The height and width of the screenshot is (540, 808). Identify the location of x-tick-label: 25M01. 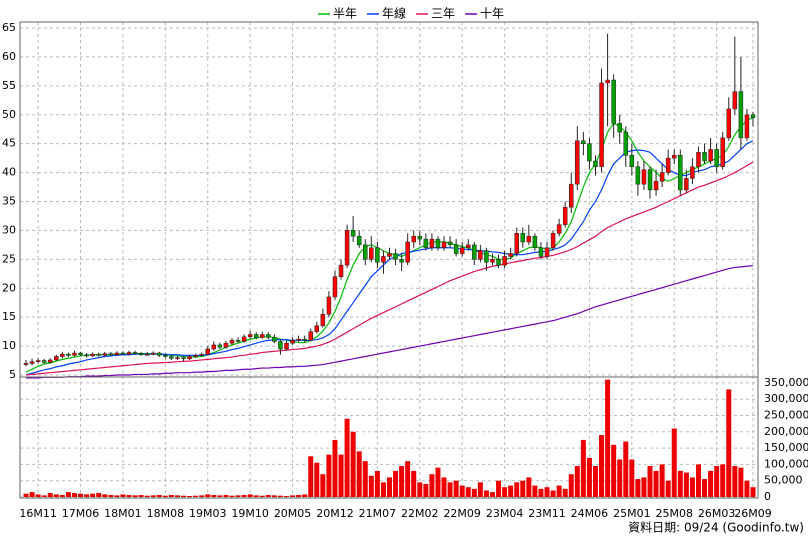
(632, 513).